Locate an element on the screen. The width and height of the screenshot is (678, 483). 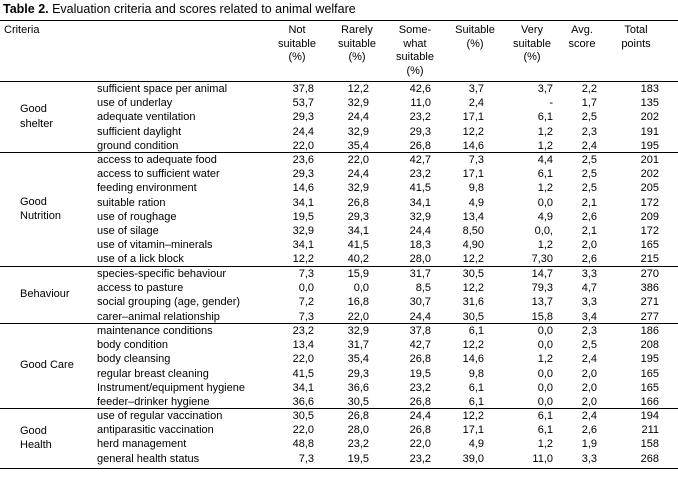
table-cell: 386 is located at coordinates (649, 288).